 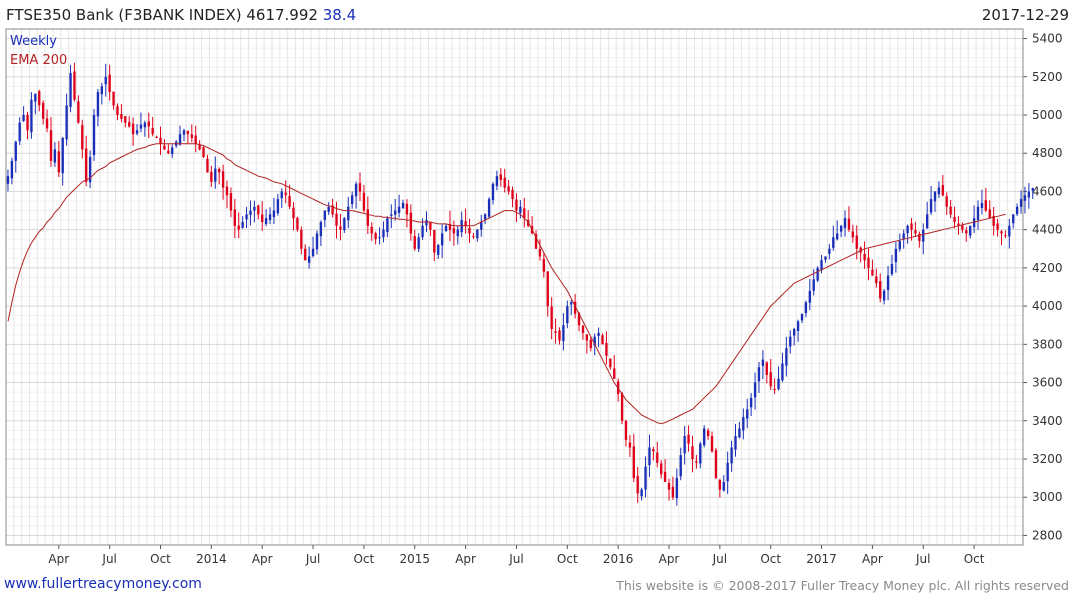 What do you see at coordinates (821, 559) in the screenshot?
I see `x-tick-label: 2017` at bounding box center [821, 559].